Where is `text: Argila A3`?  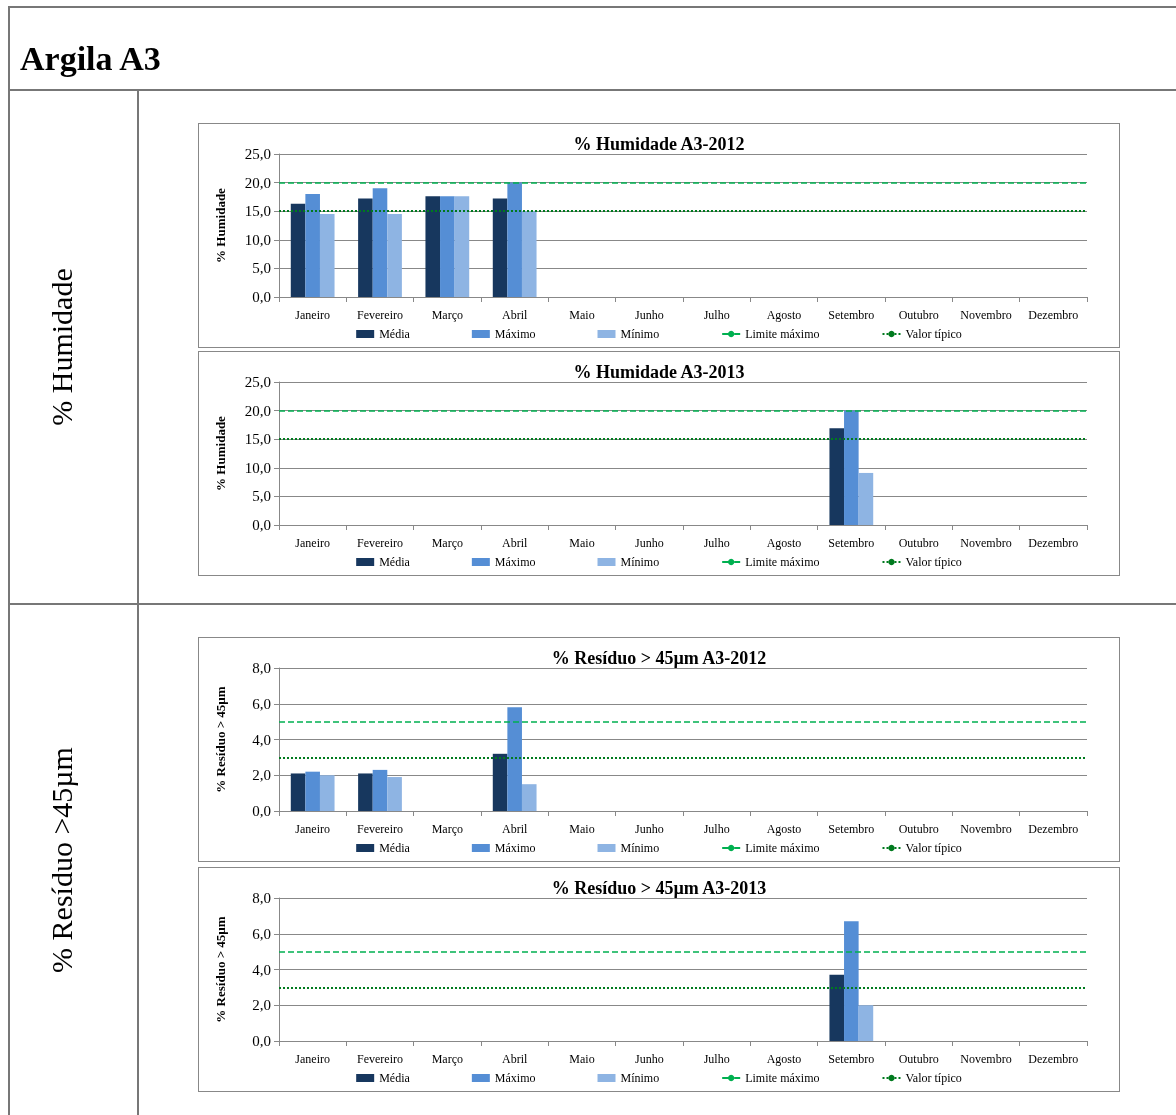 text: Argila A3 is located at coordinates (90, 59).